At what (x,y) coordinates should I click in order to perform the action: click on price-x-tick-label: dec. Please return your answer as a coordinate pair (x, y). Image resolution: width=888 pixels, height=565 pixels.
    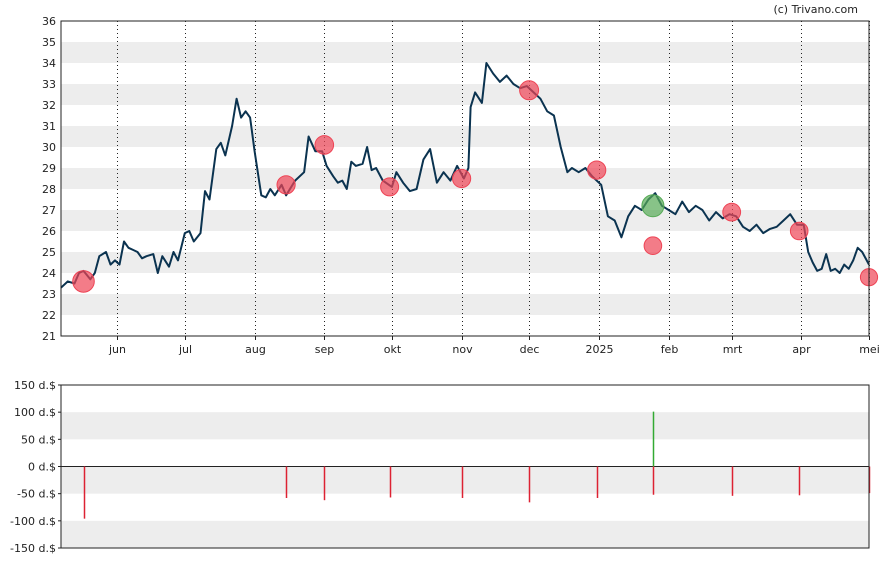
    Looking at the image, I should click on (530, 349).